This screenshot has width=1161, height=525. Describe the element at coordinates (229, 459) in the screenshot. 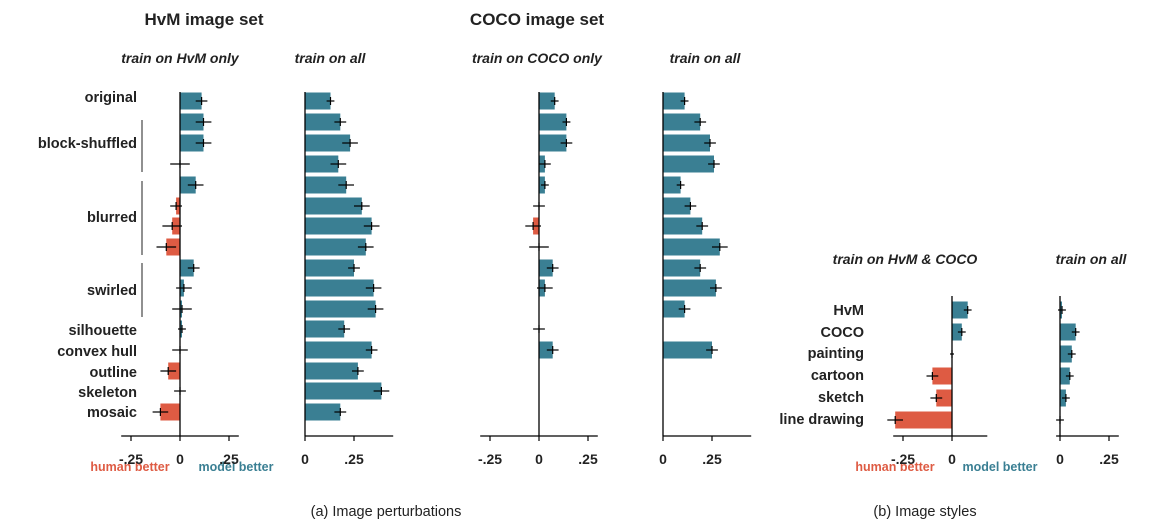

I see `x-tick-label-p1-2: .25` at that location.